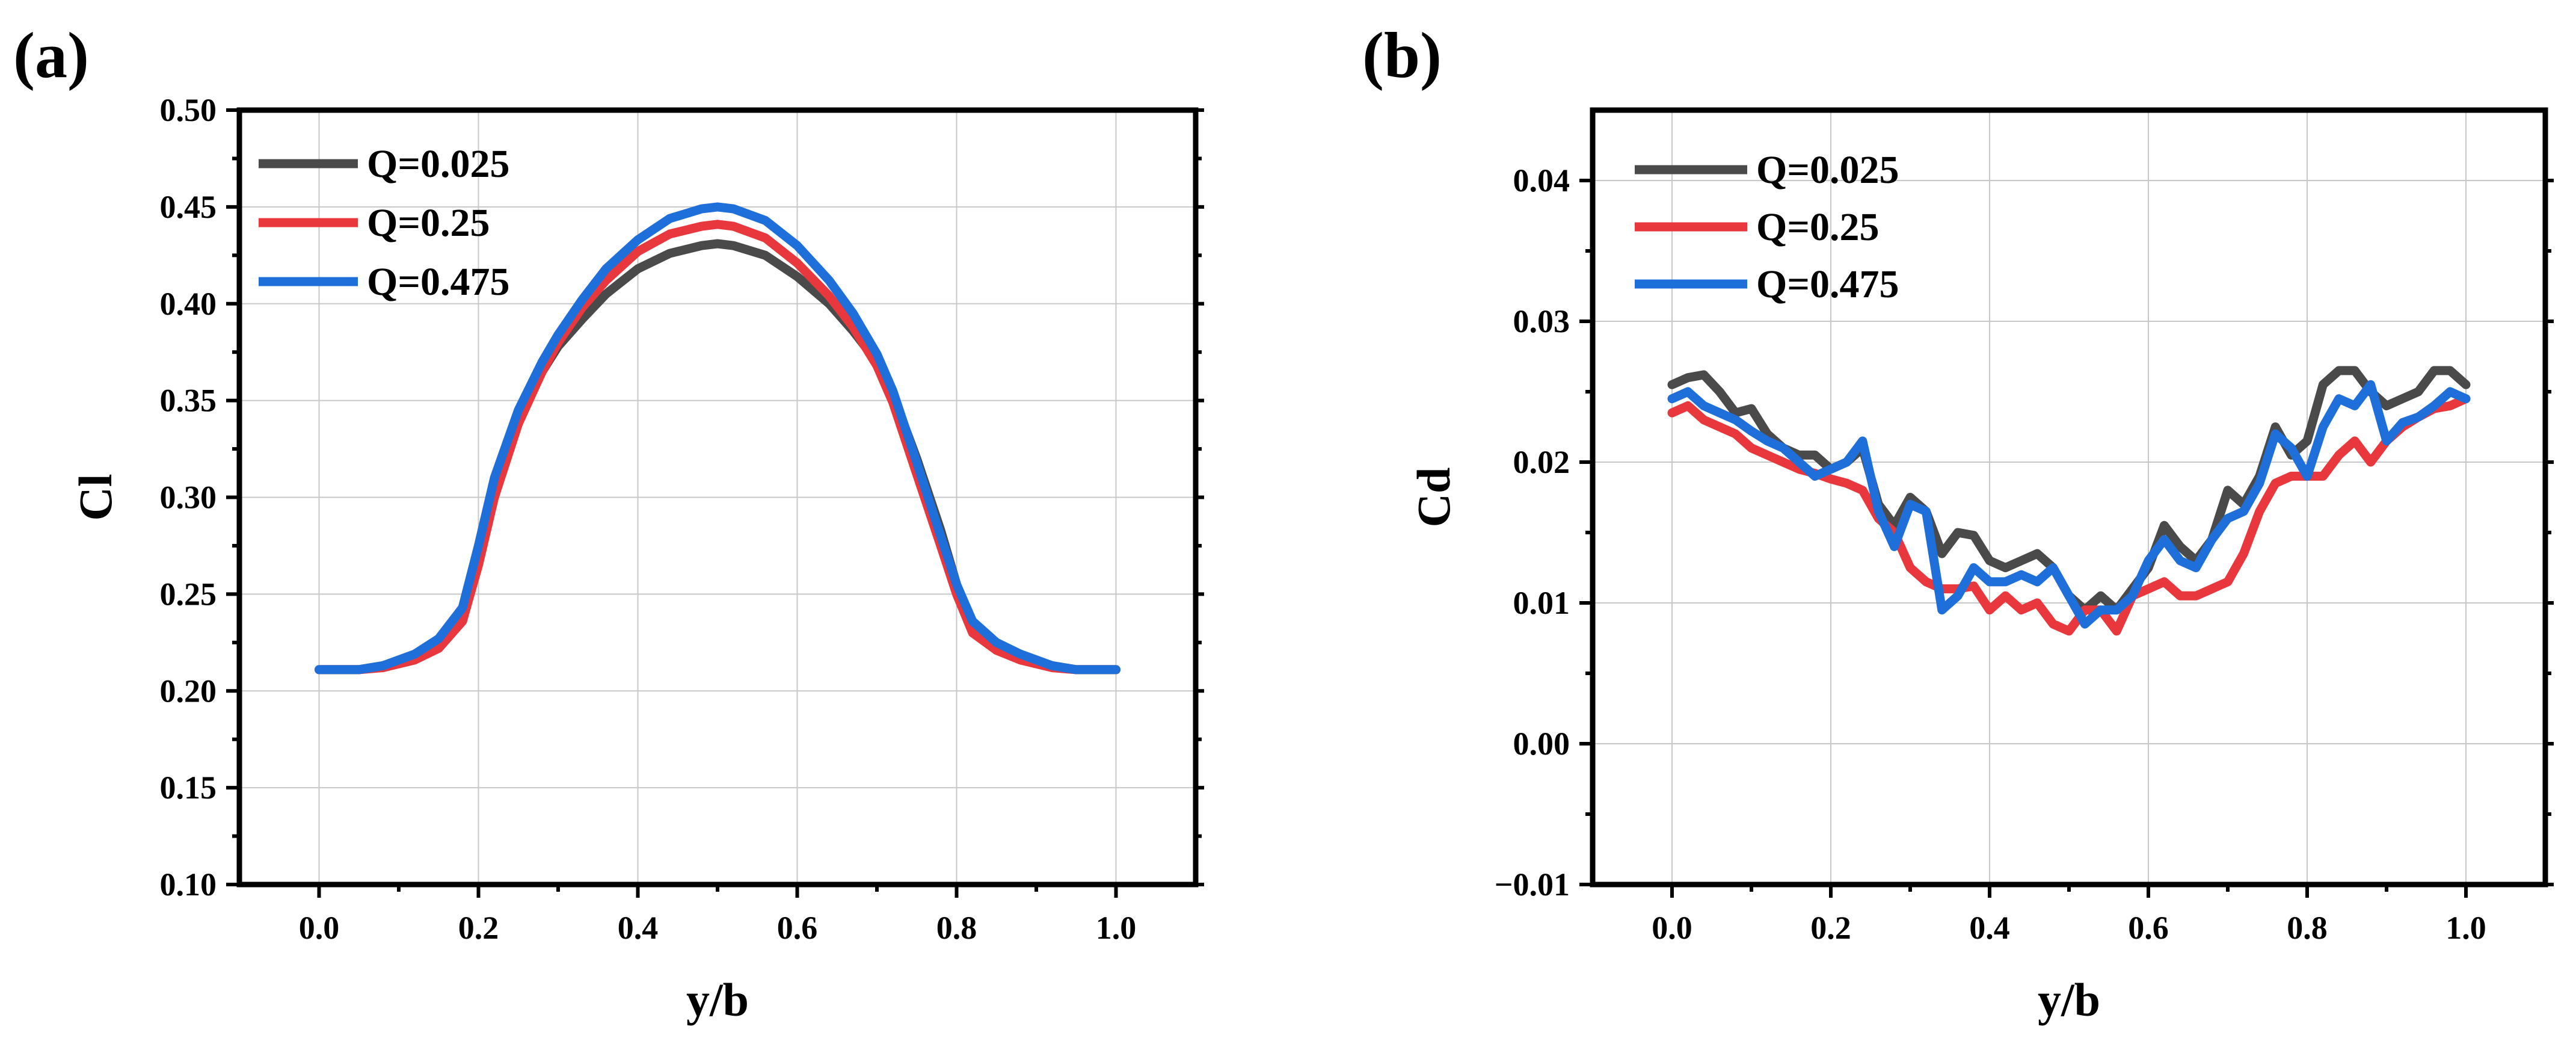  What do you see at coordinates (1433, 498) in the screenshot?
I see `y-axis-title-b: Cd` at bounding box center [1433, 498].